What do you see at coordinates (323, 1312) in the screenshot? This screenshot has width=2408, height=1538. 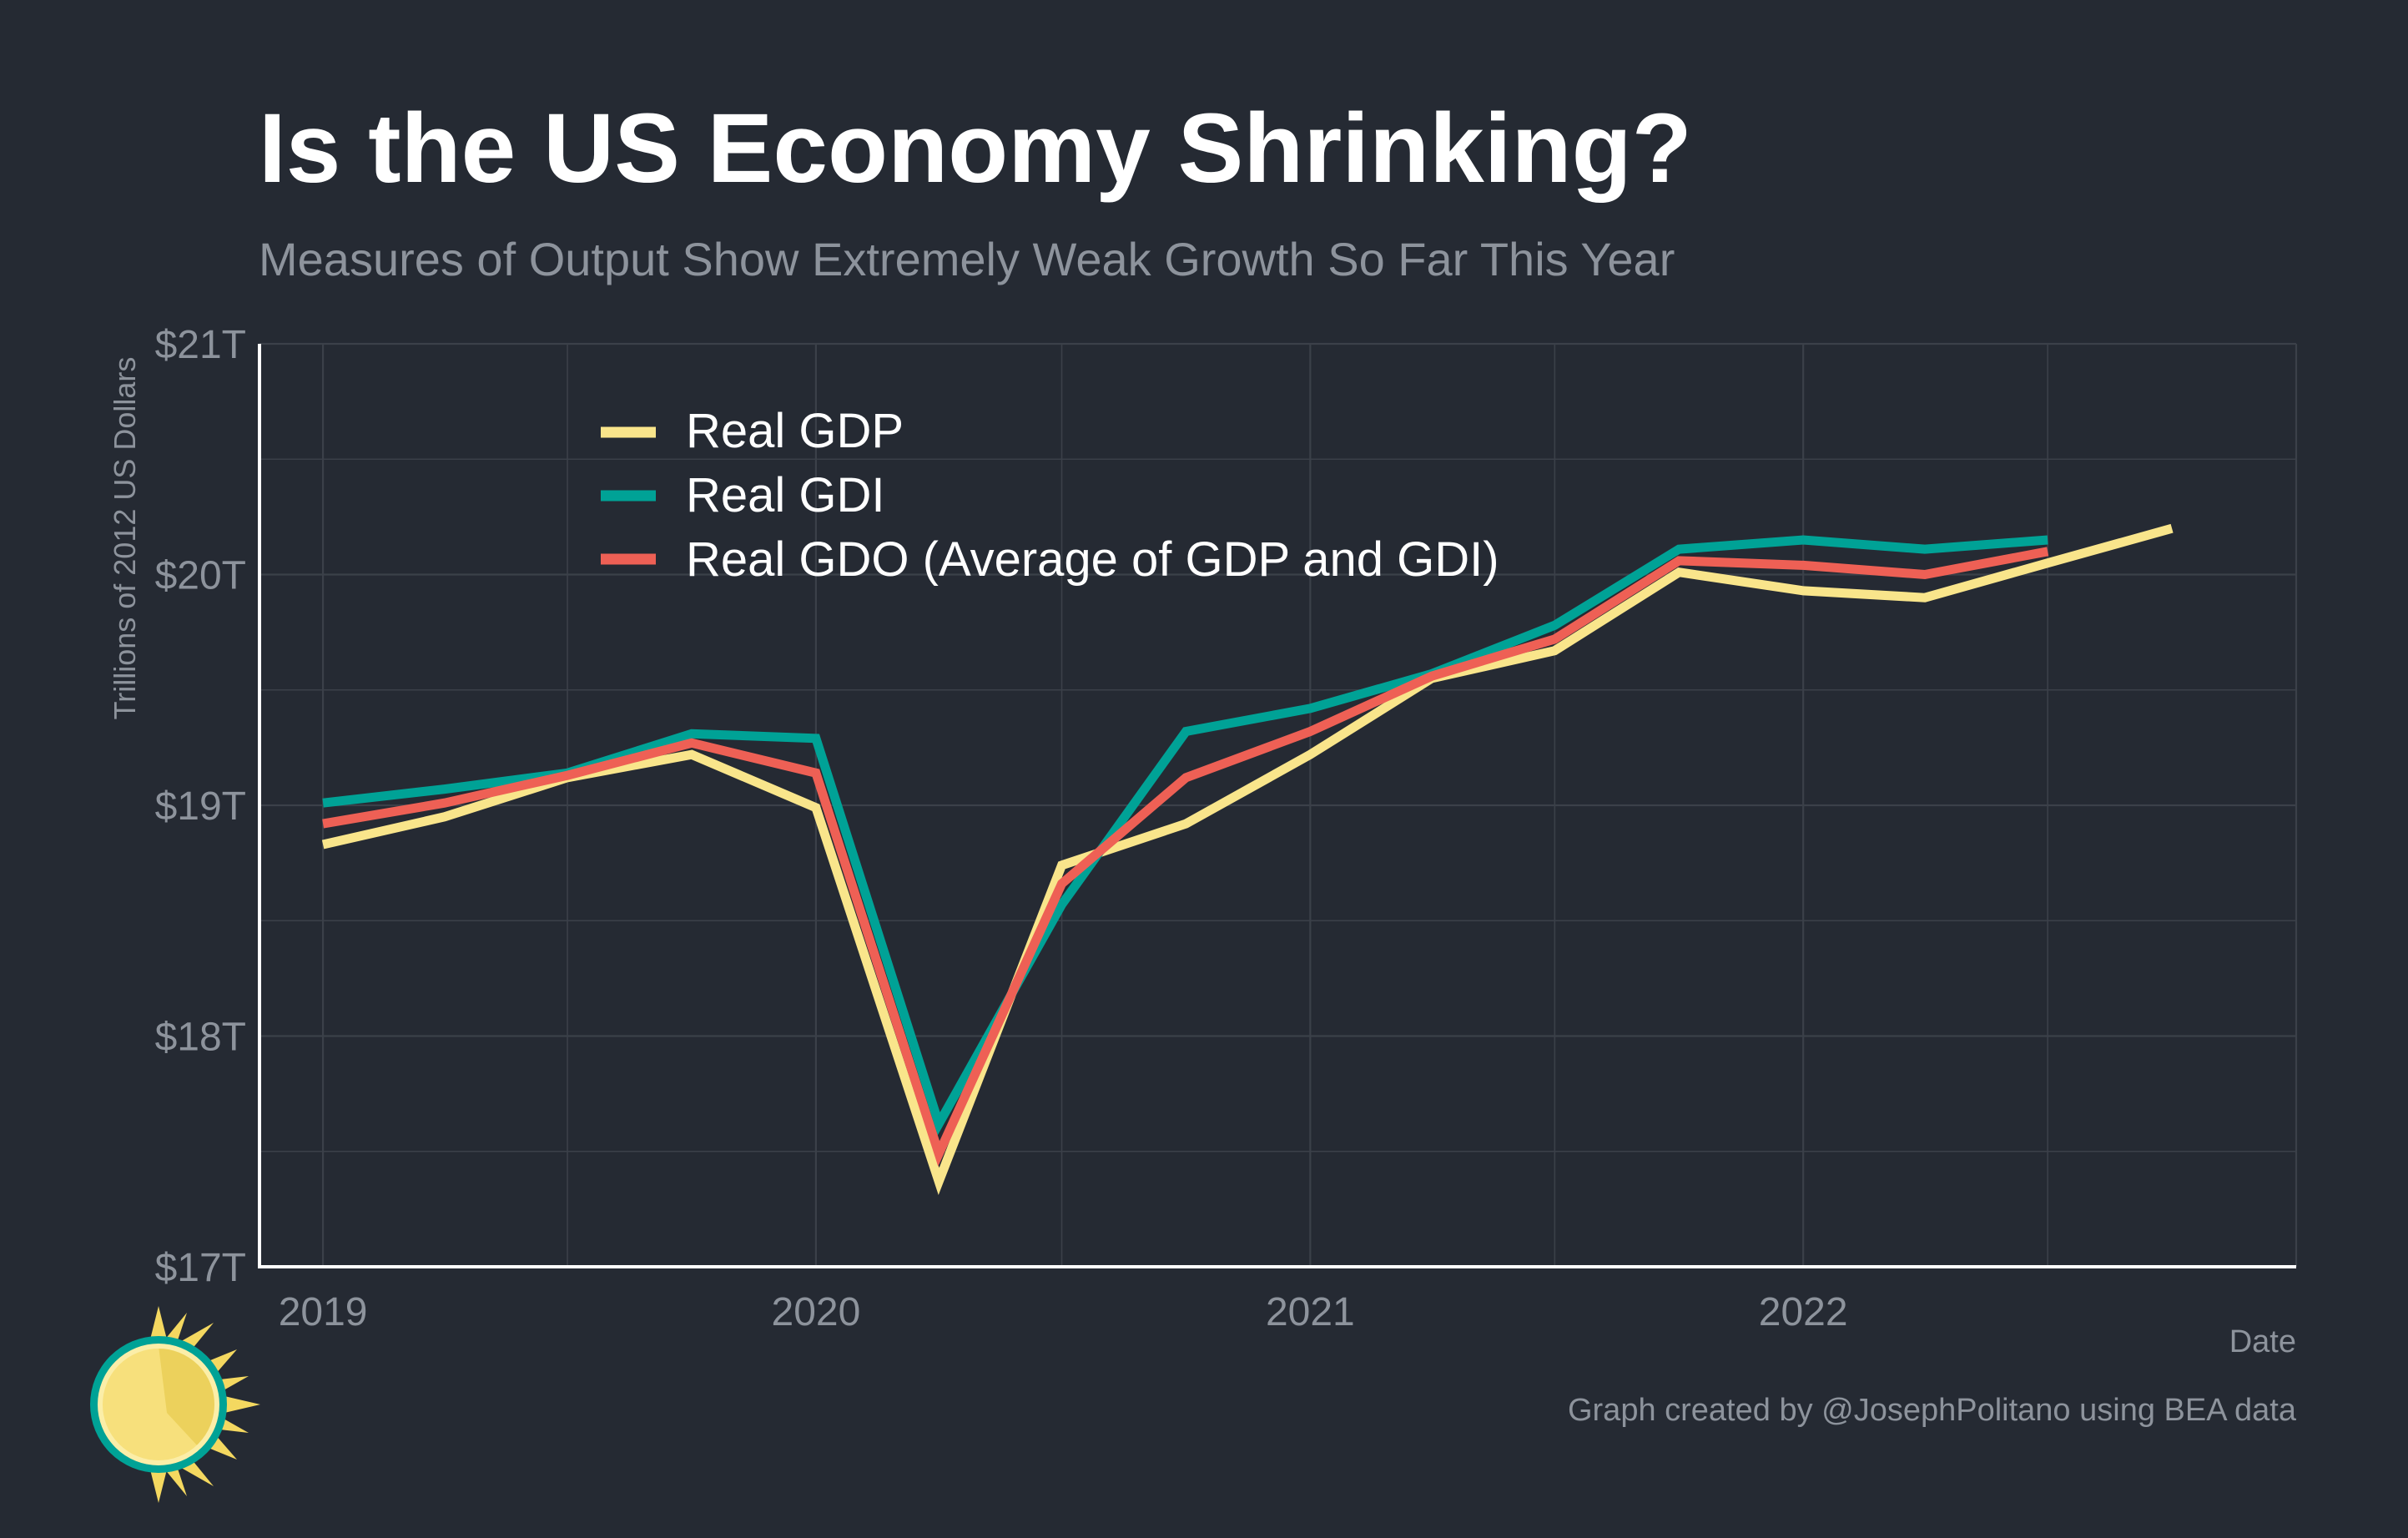 I see `x-tick-label: 2019` at bounding box center [323, 1312].